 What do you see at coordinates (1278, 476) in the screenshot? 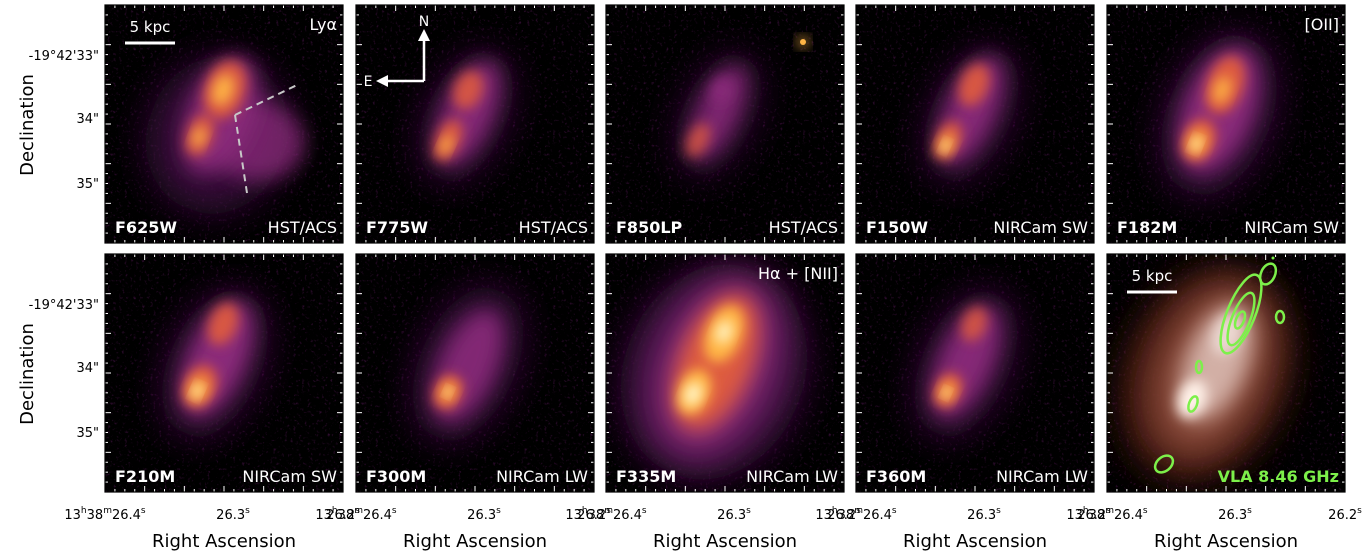
I see `radio-label: VLA 8.46 GHz` at bounding box center [1278, 476].